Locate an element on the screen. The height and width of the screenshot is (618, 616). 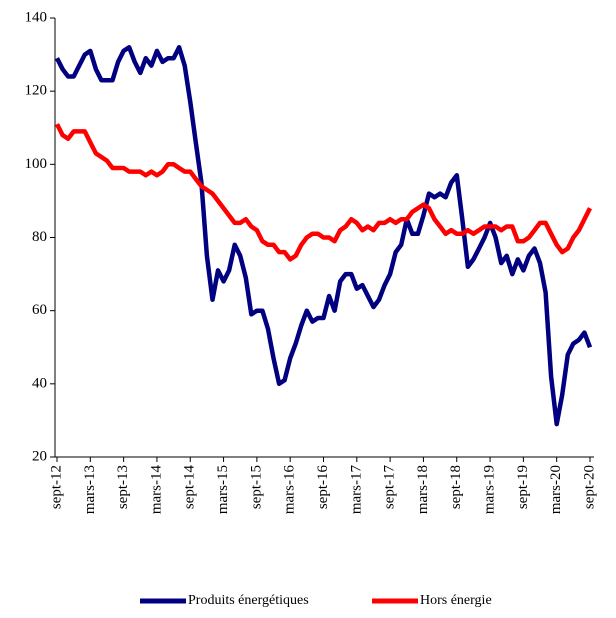
y-tick-label: 140 is located at coordinates (36, 17).